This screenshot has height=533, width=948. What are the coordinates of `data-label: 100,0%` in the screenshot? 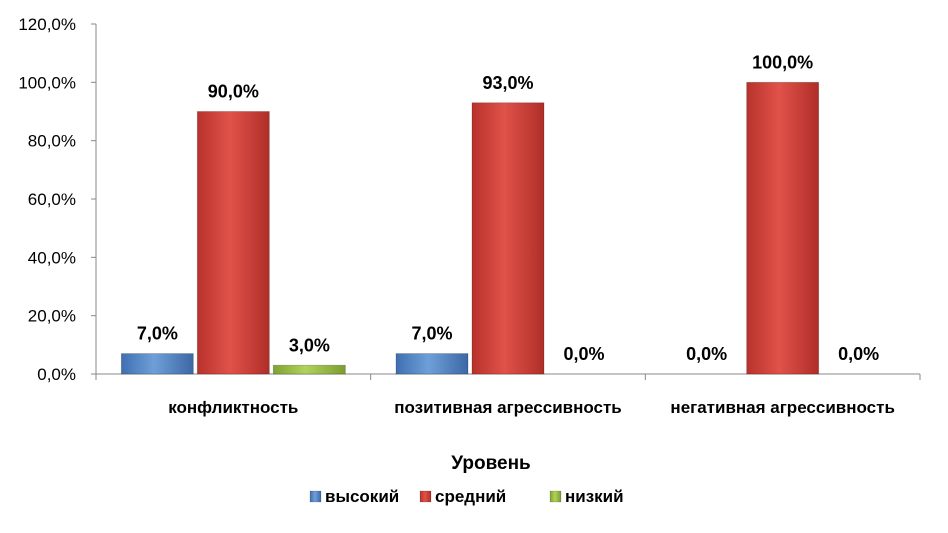 It's located at (782, 62).